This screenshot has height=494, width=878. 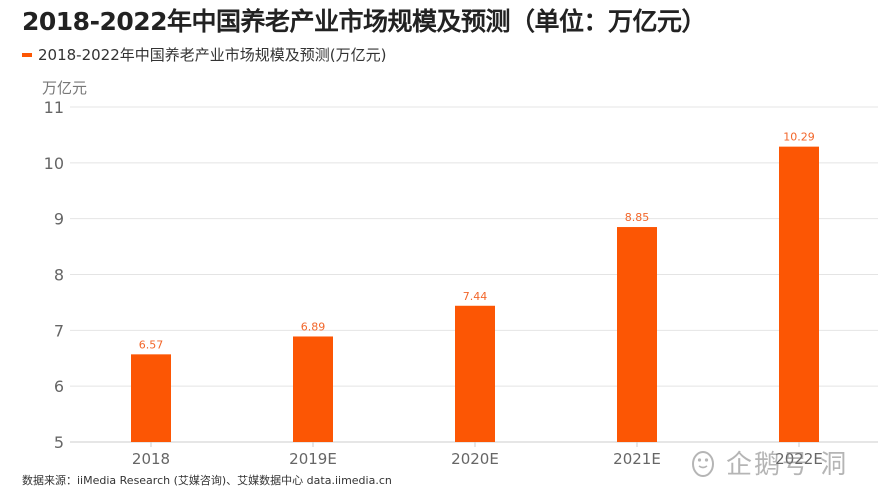 I want to click on y-tick-label: 7, so click(x=59, y=330).